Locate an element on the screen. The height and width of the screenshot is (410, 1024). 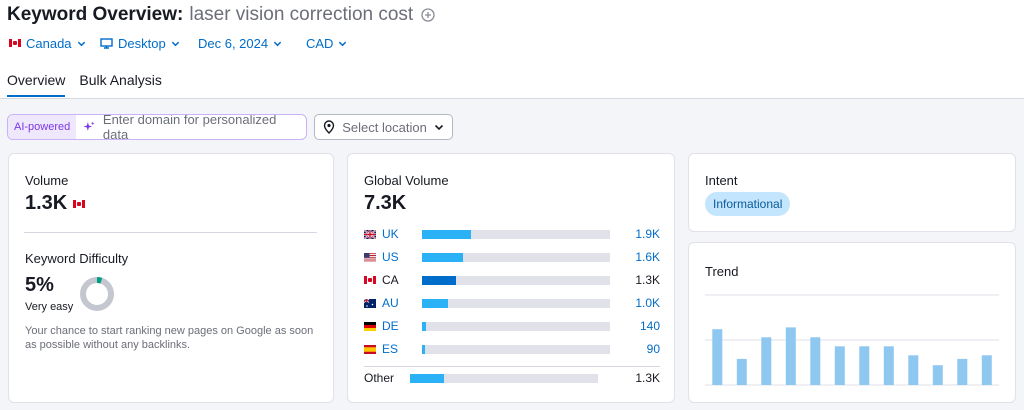
volume-value-row: 1.3K is located at coordinates (55, 203).